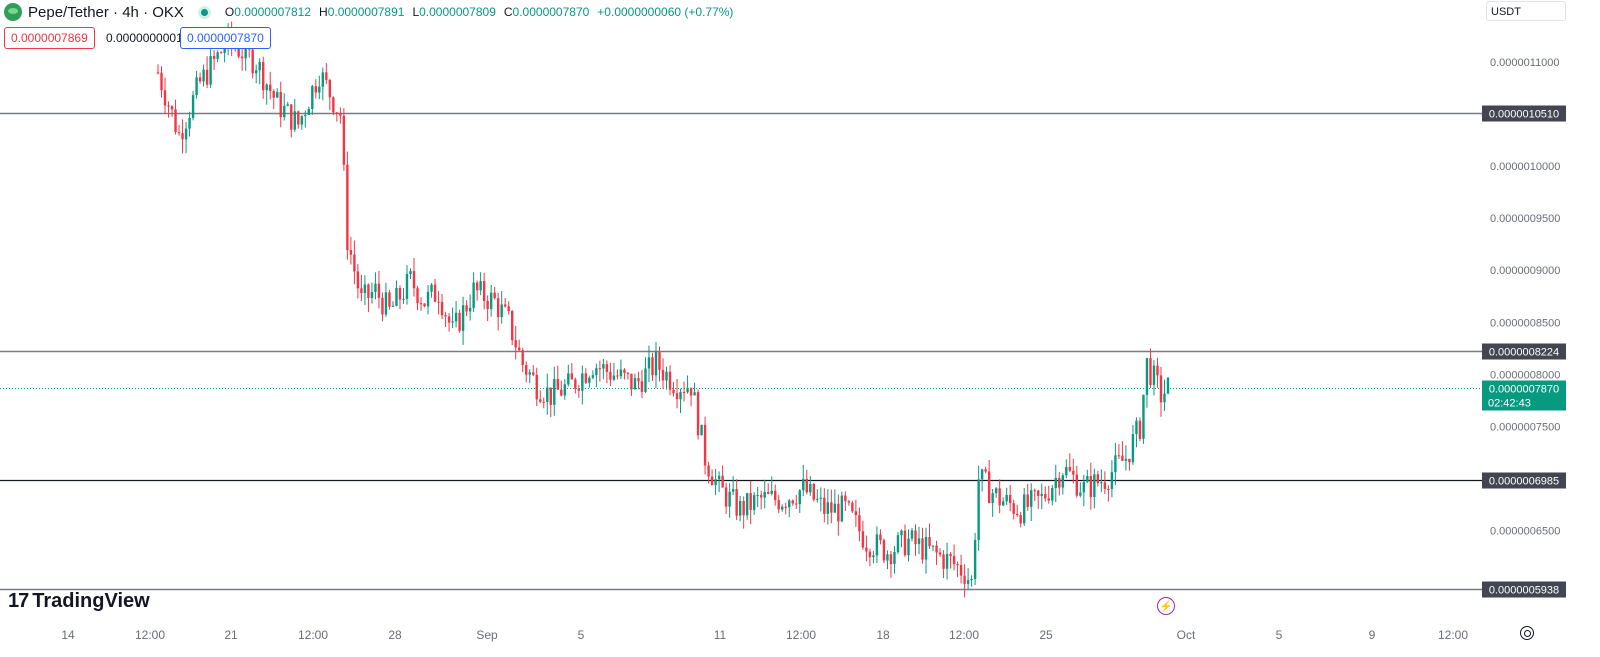  I want to click on level-label-text: 0.0000008224, so click(1524, 353).